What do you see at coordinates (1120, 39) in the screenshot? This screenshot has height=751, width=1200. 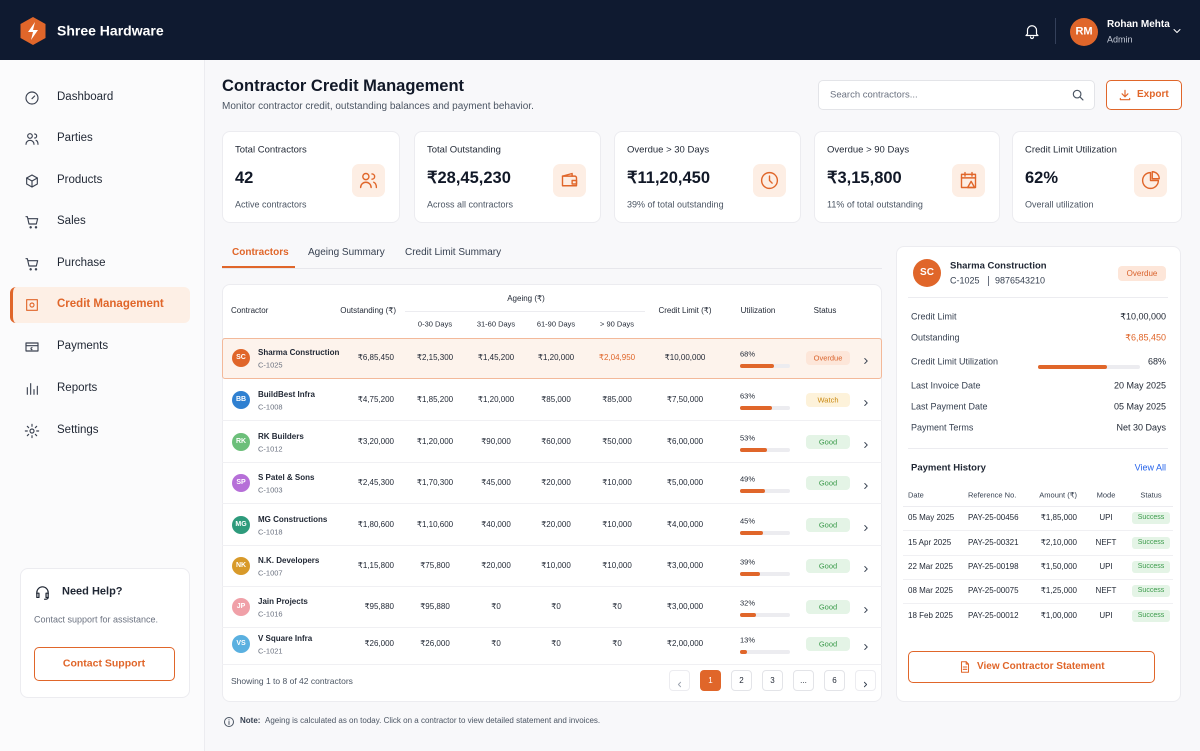 I see `user-role: Admin` at bounding box center [1120, 39].